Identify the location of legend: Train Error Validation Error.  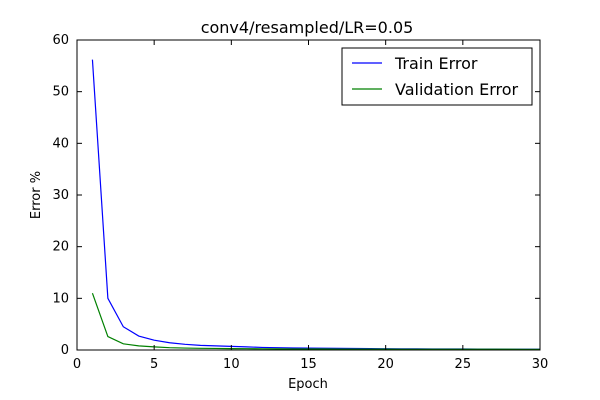
(437, 76).